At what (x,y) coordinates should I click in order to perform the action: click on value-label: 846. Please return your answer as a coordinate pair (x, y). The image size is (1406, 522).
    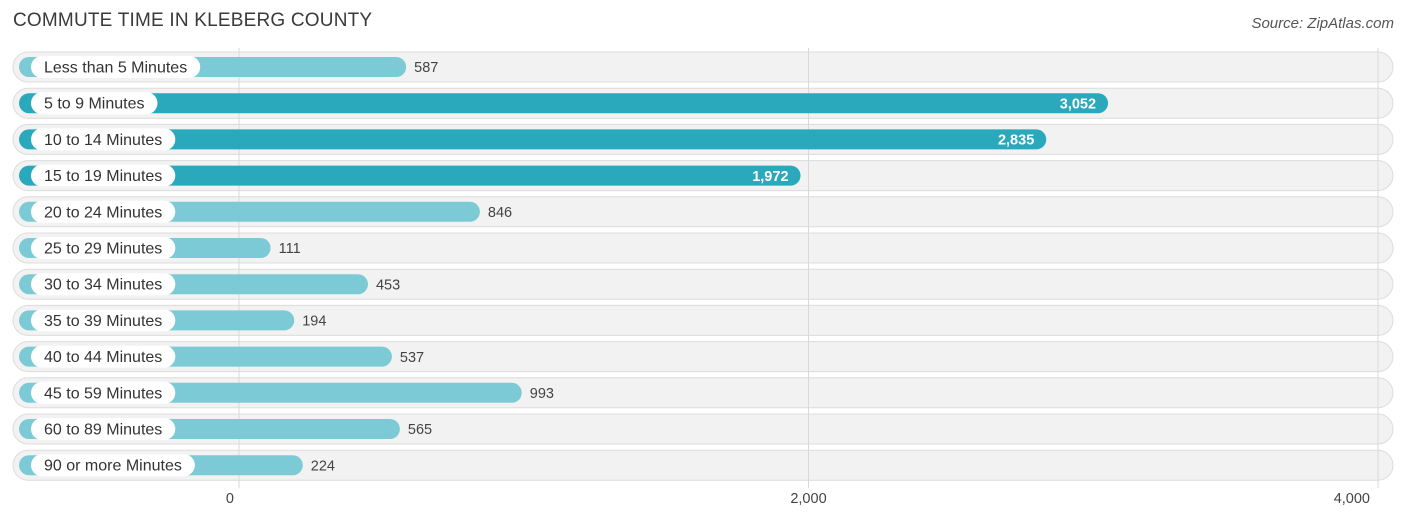
    Looking at the image, I should click on (500, 213).